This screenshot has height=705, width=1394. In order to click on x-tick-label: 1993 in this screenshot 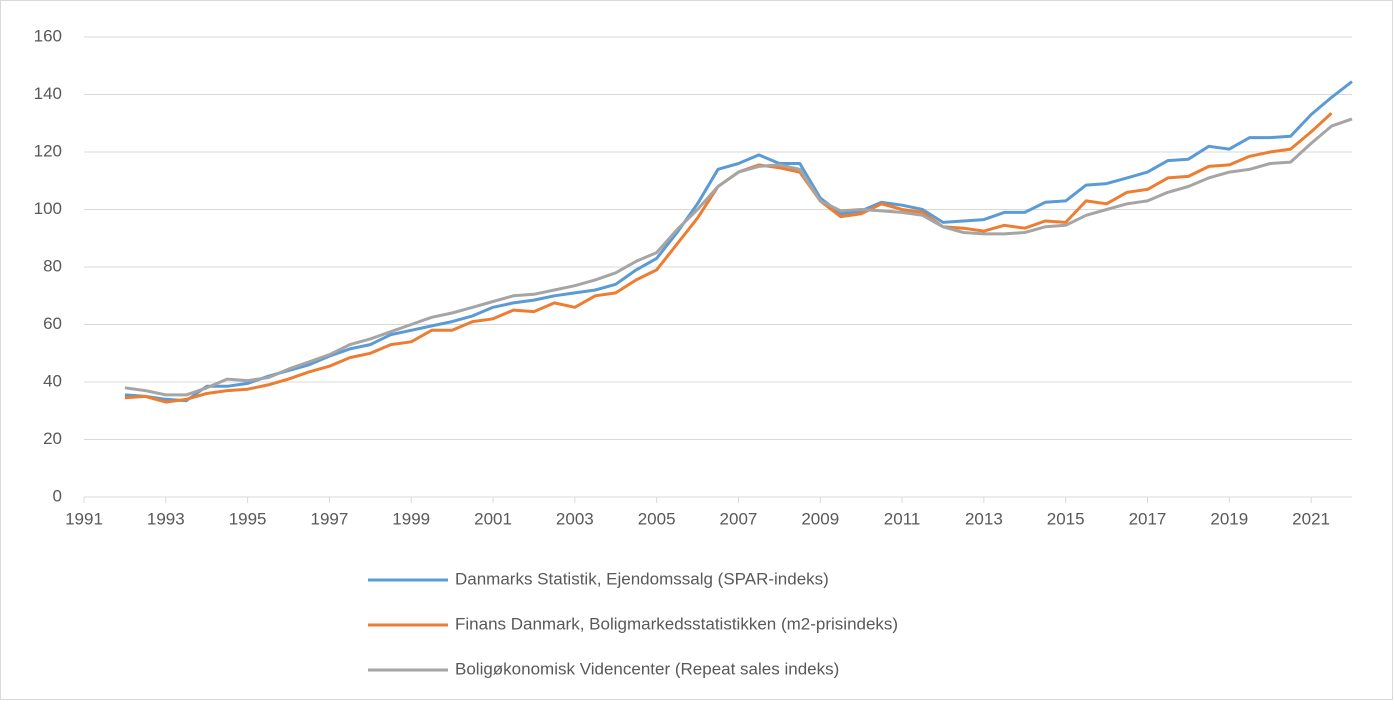, I will do `click(166, 518)`.